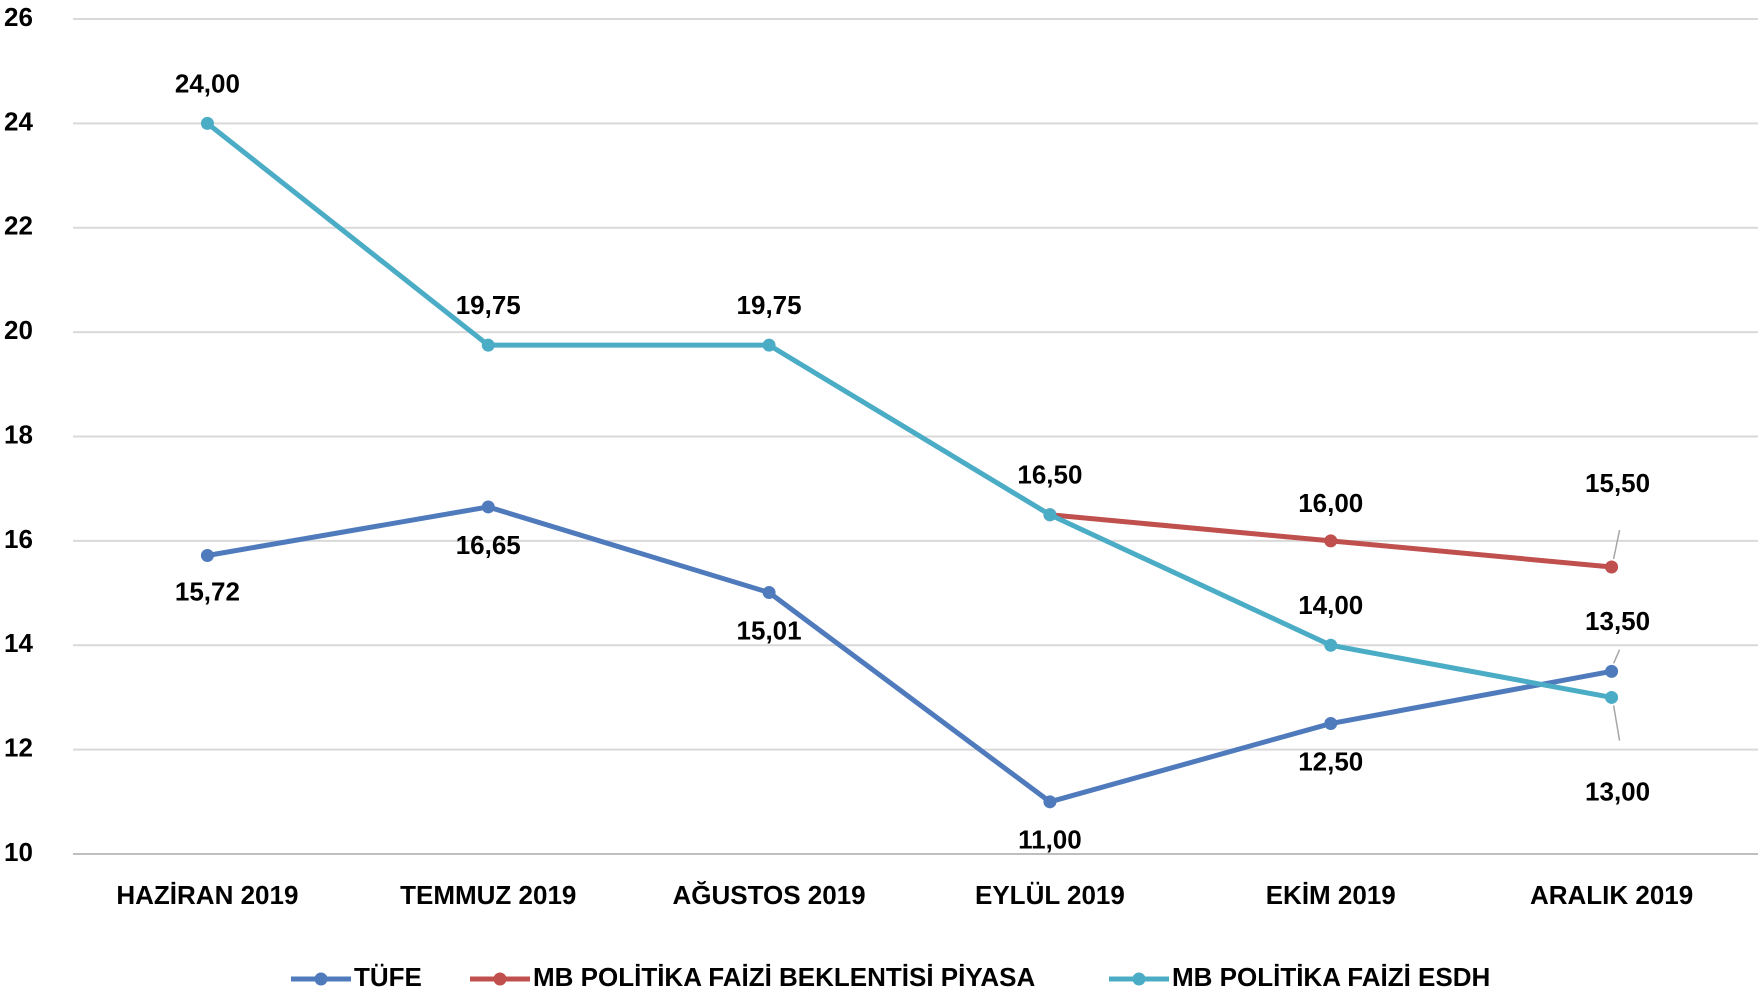  What do you see at coordinates (1330, 761) in the screenshot?
I see `data-label: 12,50` at bounding box center [1330, 761].